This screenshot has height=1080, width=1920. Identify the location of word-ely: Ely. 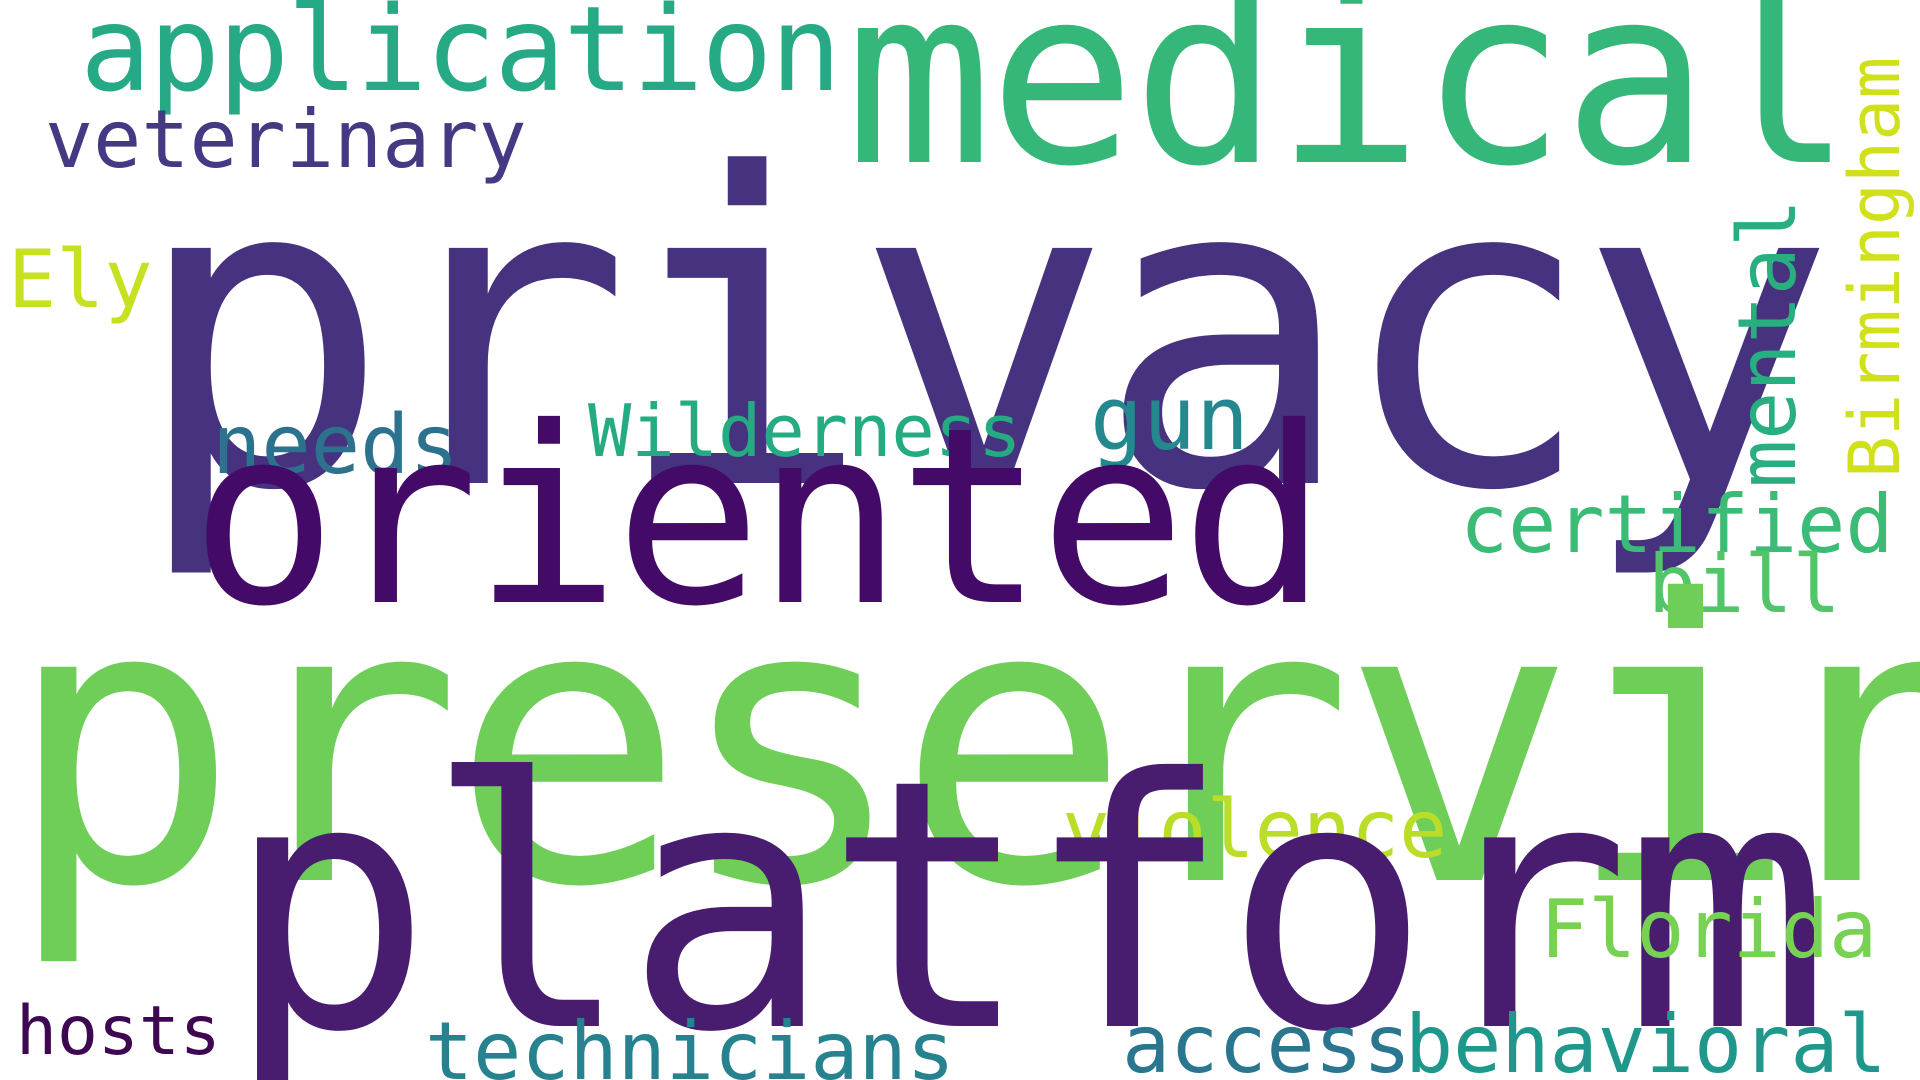
(80, 279).